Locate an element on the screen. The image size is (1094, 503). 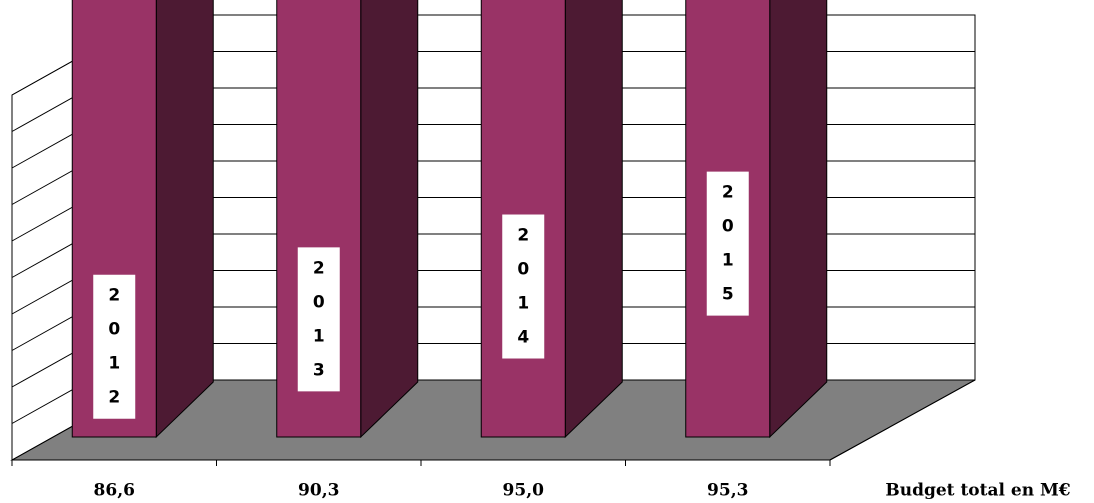
floor-edge is located at coordinates (902, 420).